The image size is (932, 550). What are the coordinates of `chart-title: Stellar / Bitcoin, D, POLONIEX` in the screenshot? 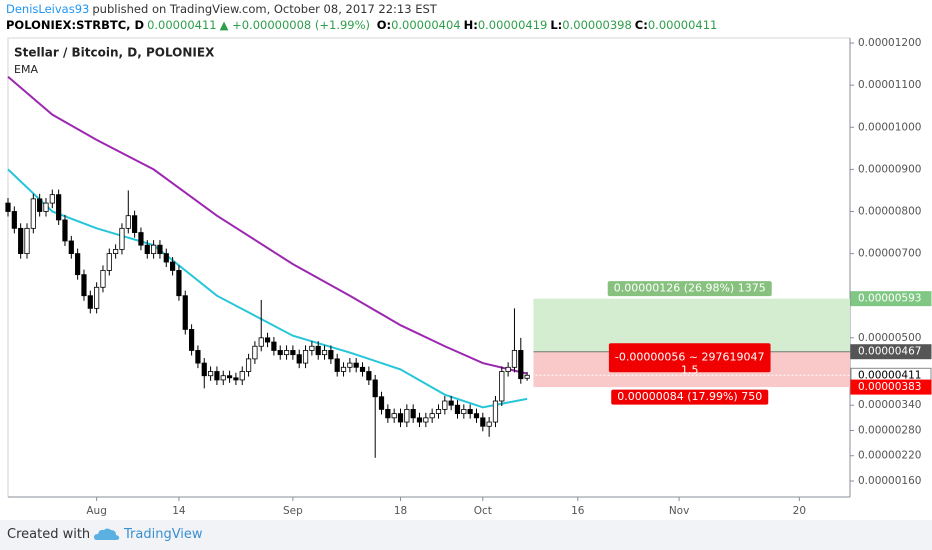 It's located at (114, 53).